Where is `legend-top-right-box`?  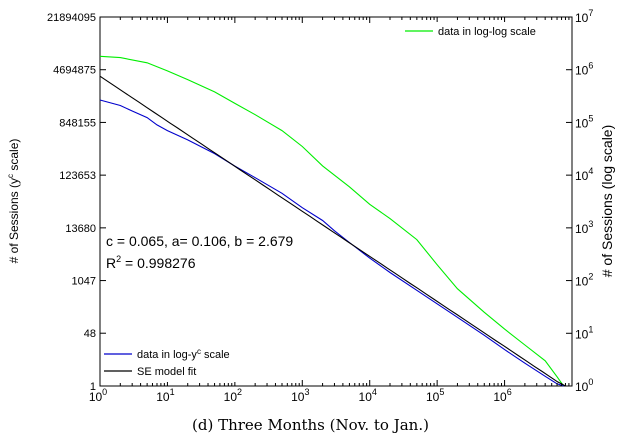 legend-top-right-box is located at coordinates (485, 31).